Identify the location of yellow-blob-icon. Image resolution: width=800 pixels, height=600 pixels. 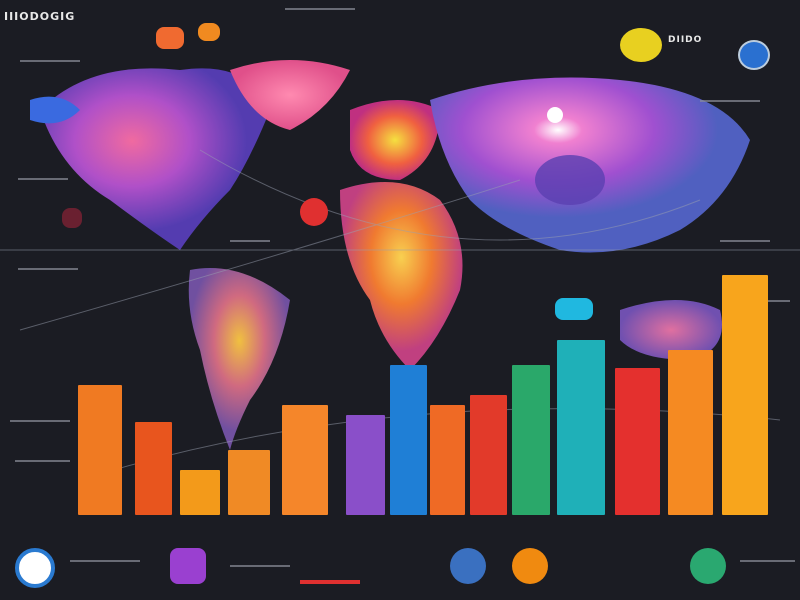
(641, 45).